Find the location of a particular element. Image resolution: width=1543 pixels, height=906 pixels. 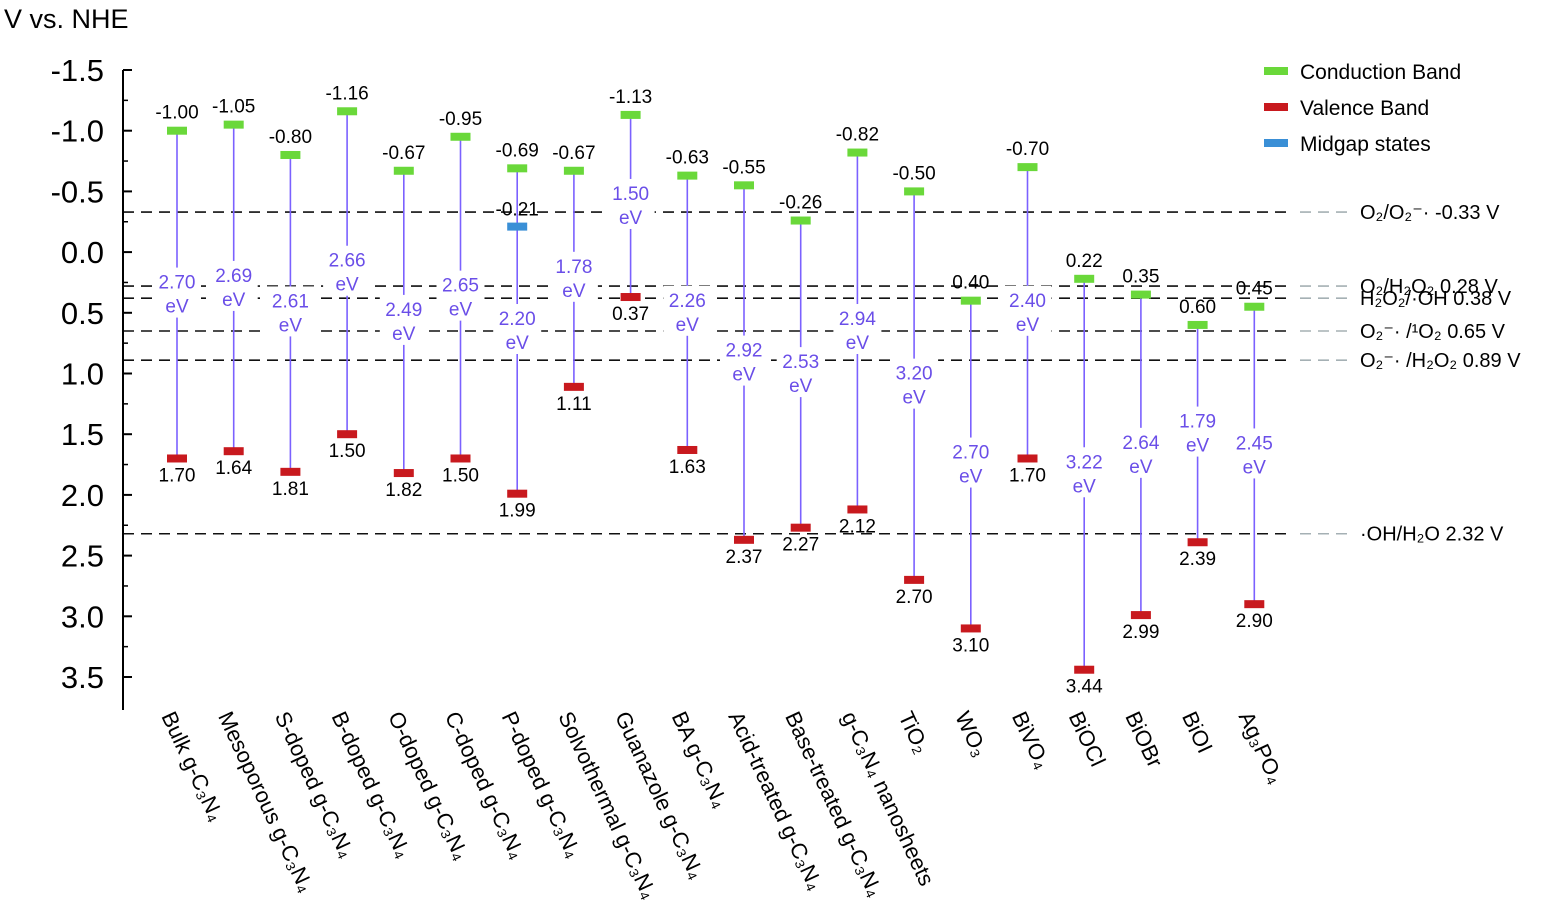

material-column: 2.66 eV -1.16 1.50 is located at coordinates (347, 272).